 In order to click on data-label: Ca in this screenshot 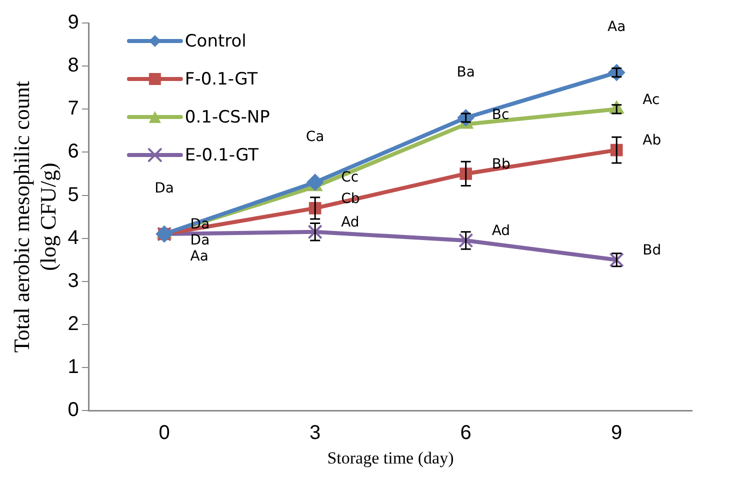, I will do `click(315, 136)`.